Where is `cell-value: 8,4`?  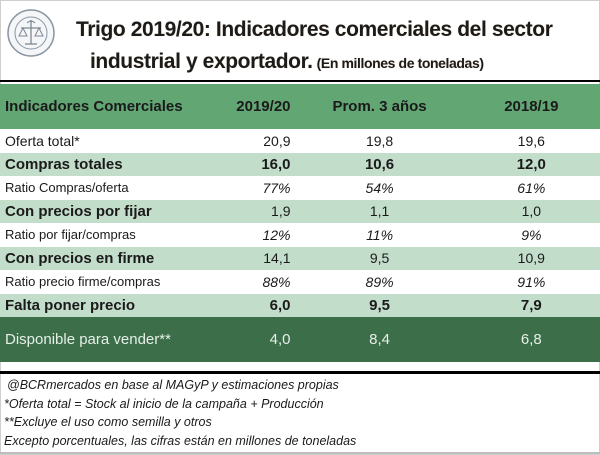
cell-value: 8,4 is located at coordinates (379, 339).